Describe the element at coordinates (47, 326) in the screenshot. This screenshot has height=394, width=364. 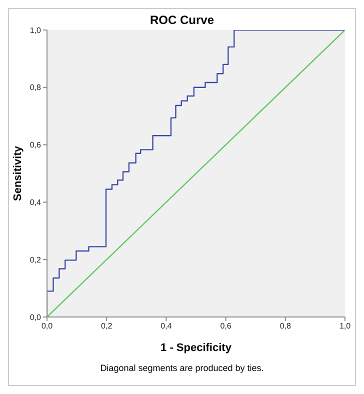
I see `x-tick-label: 0,0` at that location.